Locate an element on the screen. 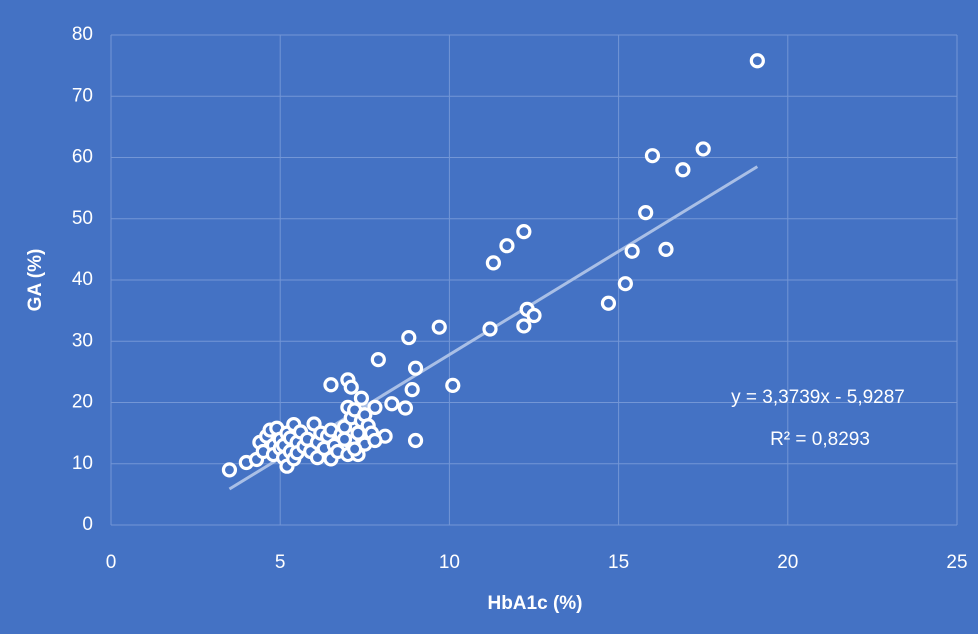 This screenshot has width=978, height=639. y-axis-title: GA (%) is located at coordinates (35, 280).